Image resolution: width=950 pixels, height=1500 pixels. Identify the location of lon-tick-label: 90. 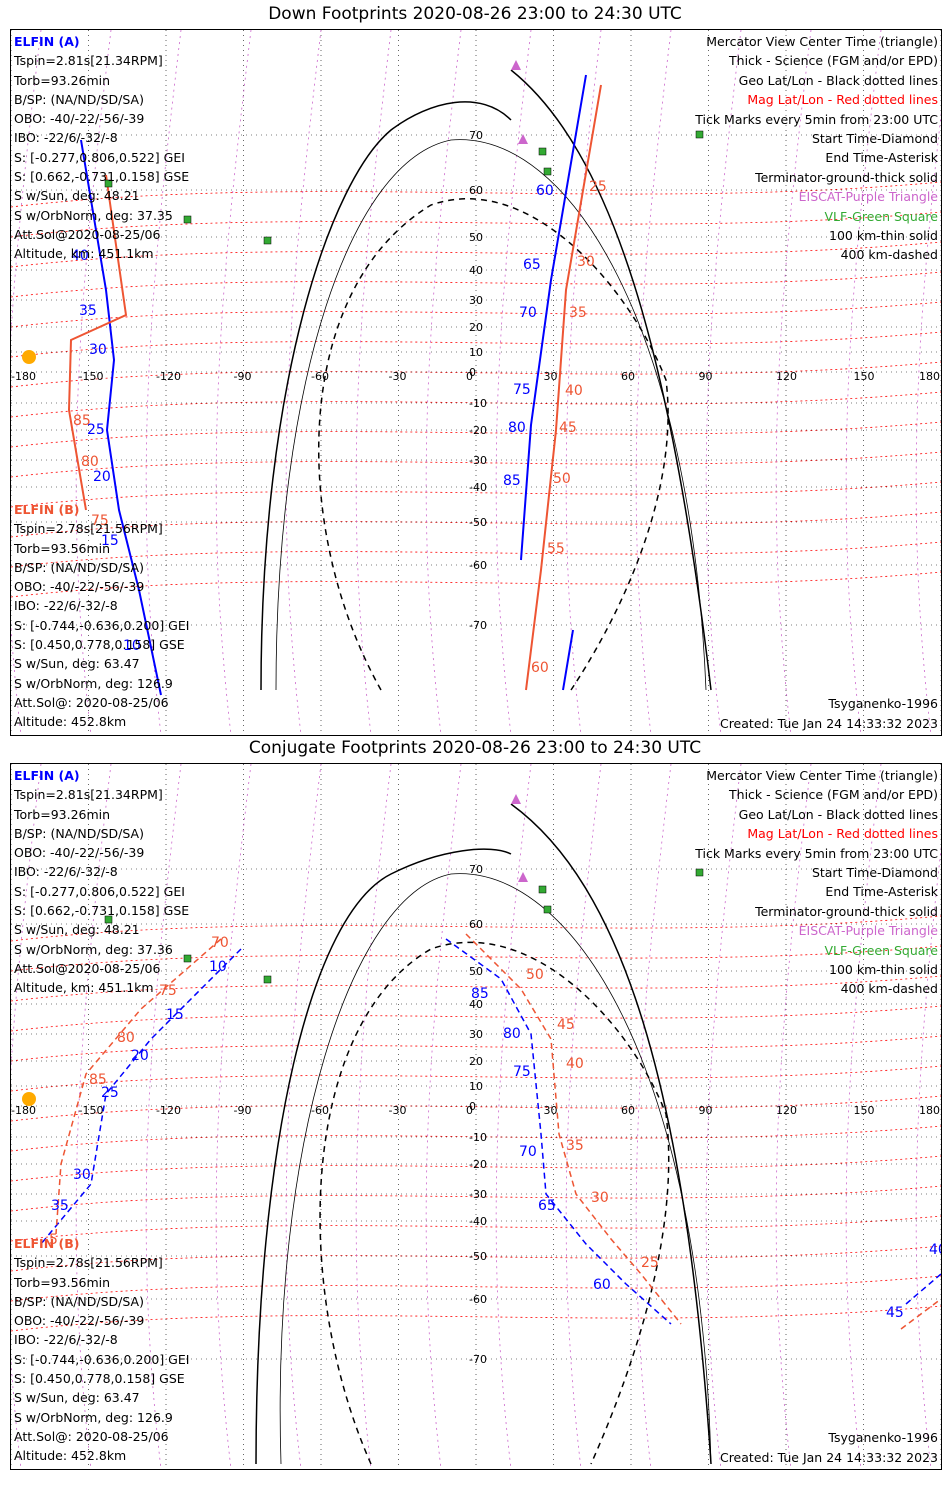
(706, 1110).